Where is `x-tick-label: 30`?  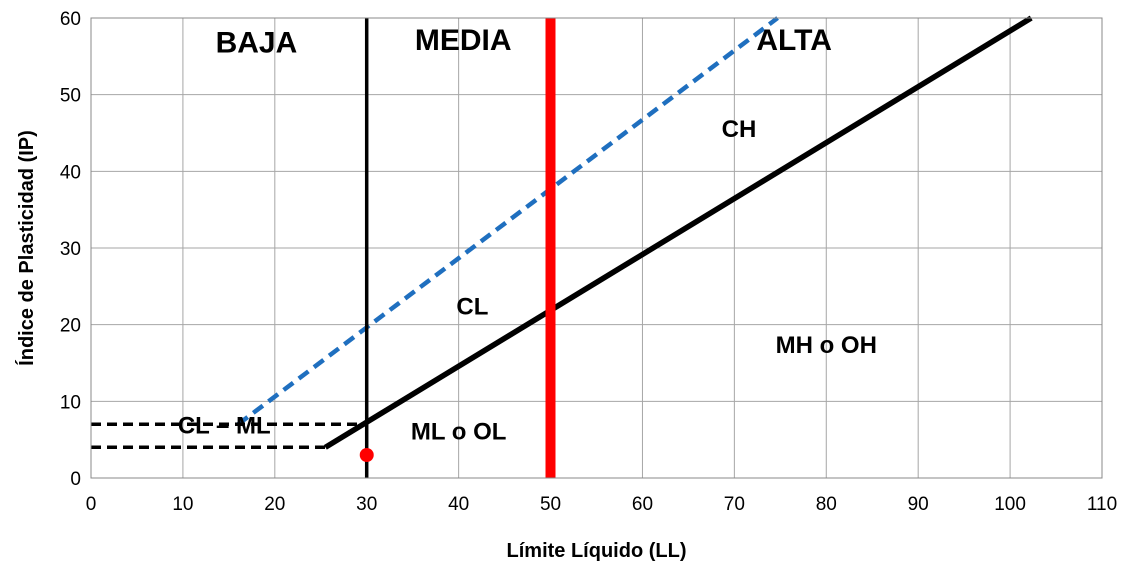
x-tick-label: 30 is located at coordinates (366, 504).